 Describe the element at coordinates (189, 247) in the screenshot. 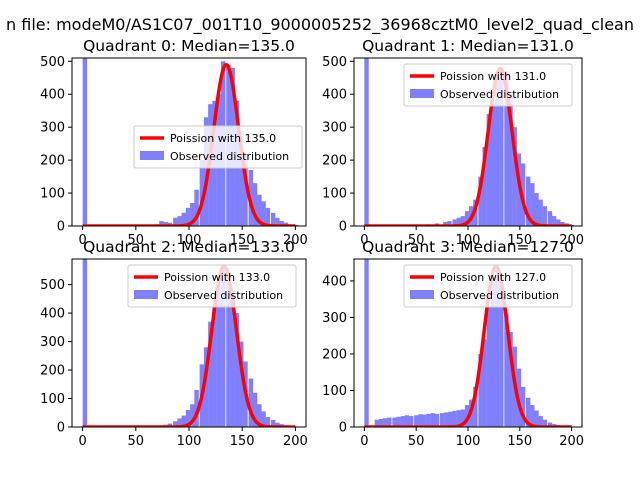

I see `panel-title: Quadrant 2: Median=133.0` at that location.